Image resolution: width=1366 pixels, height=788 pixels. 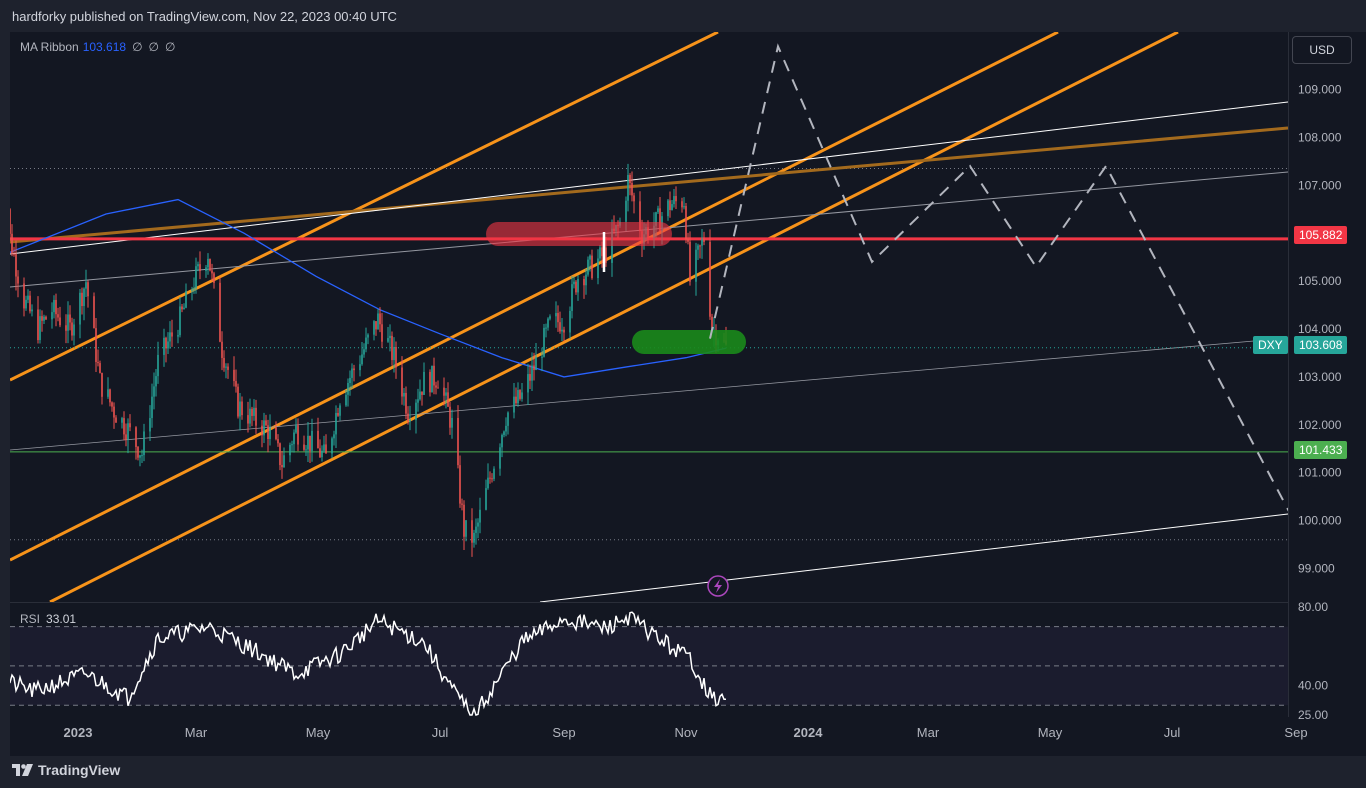 I want to click on rsi-legend: RSI 33.01, so click(x=48, y=619).